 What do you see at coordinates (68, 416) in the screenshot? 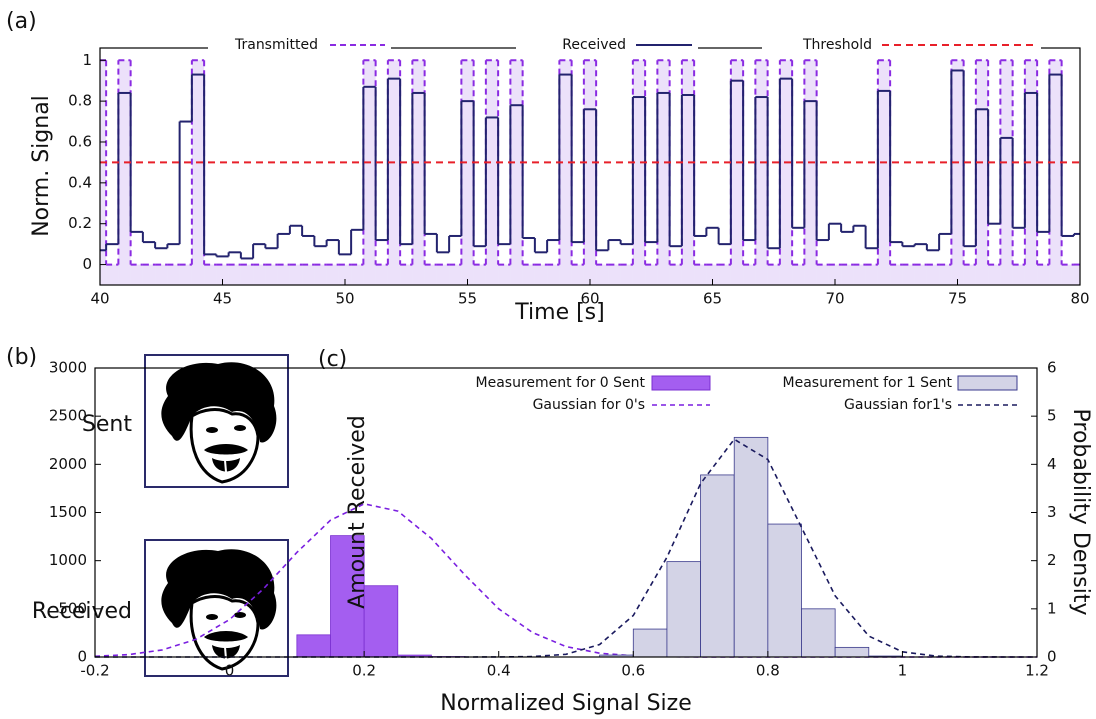
I see `y-tick-label: 2500` at bounding box center [68, 416].